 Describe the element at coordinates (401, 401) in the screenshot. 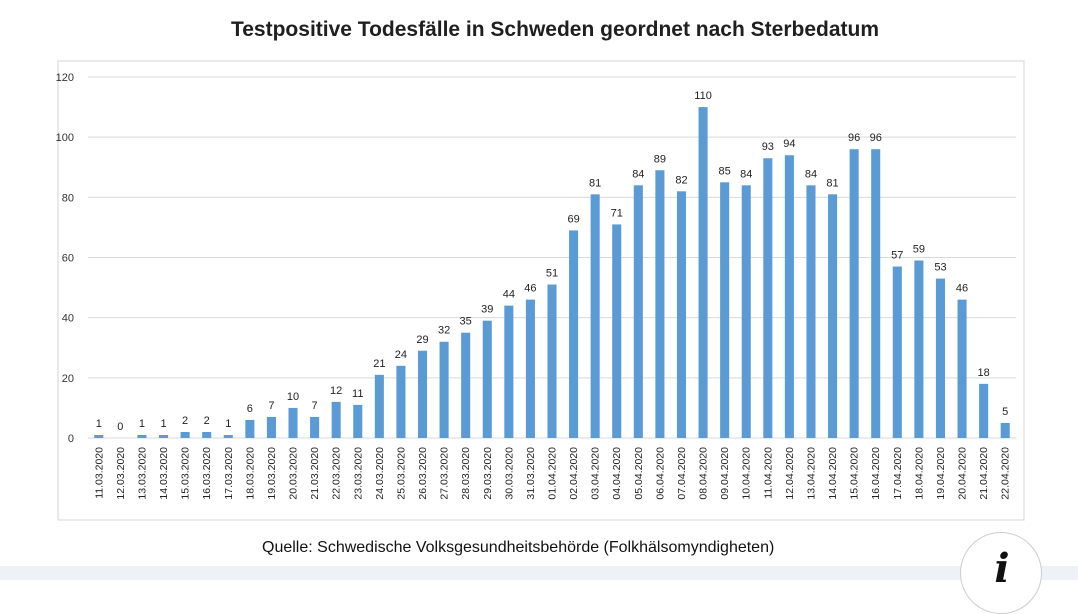

I see `bar-25.03.2020` at that location.